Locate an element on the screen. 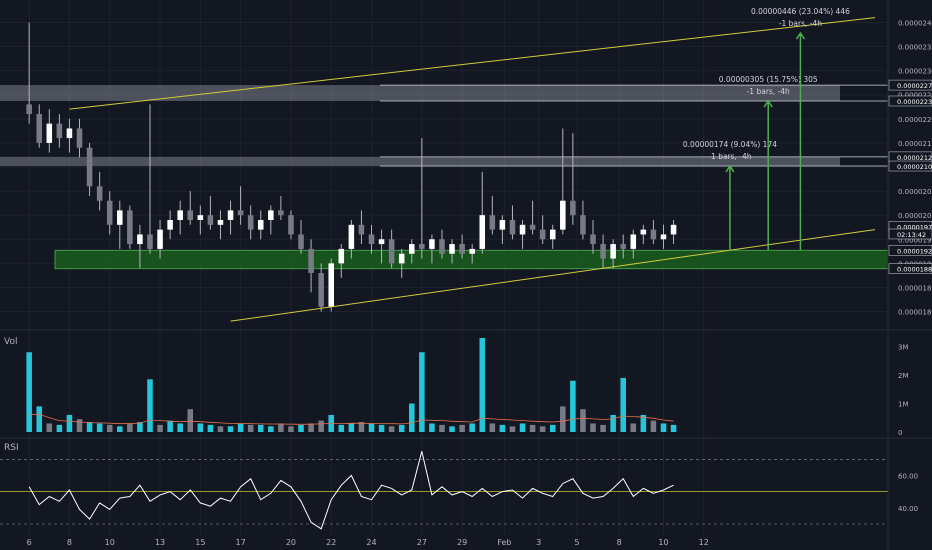  y-tick-label: 0.00002350 is located at coordinates (915, 48).